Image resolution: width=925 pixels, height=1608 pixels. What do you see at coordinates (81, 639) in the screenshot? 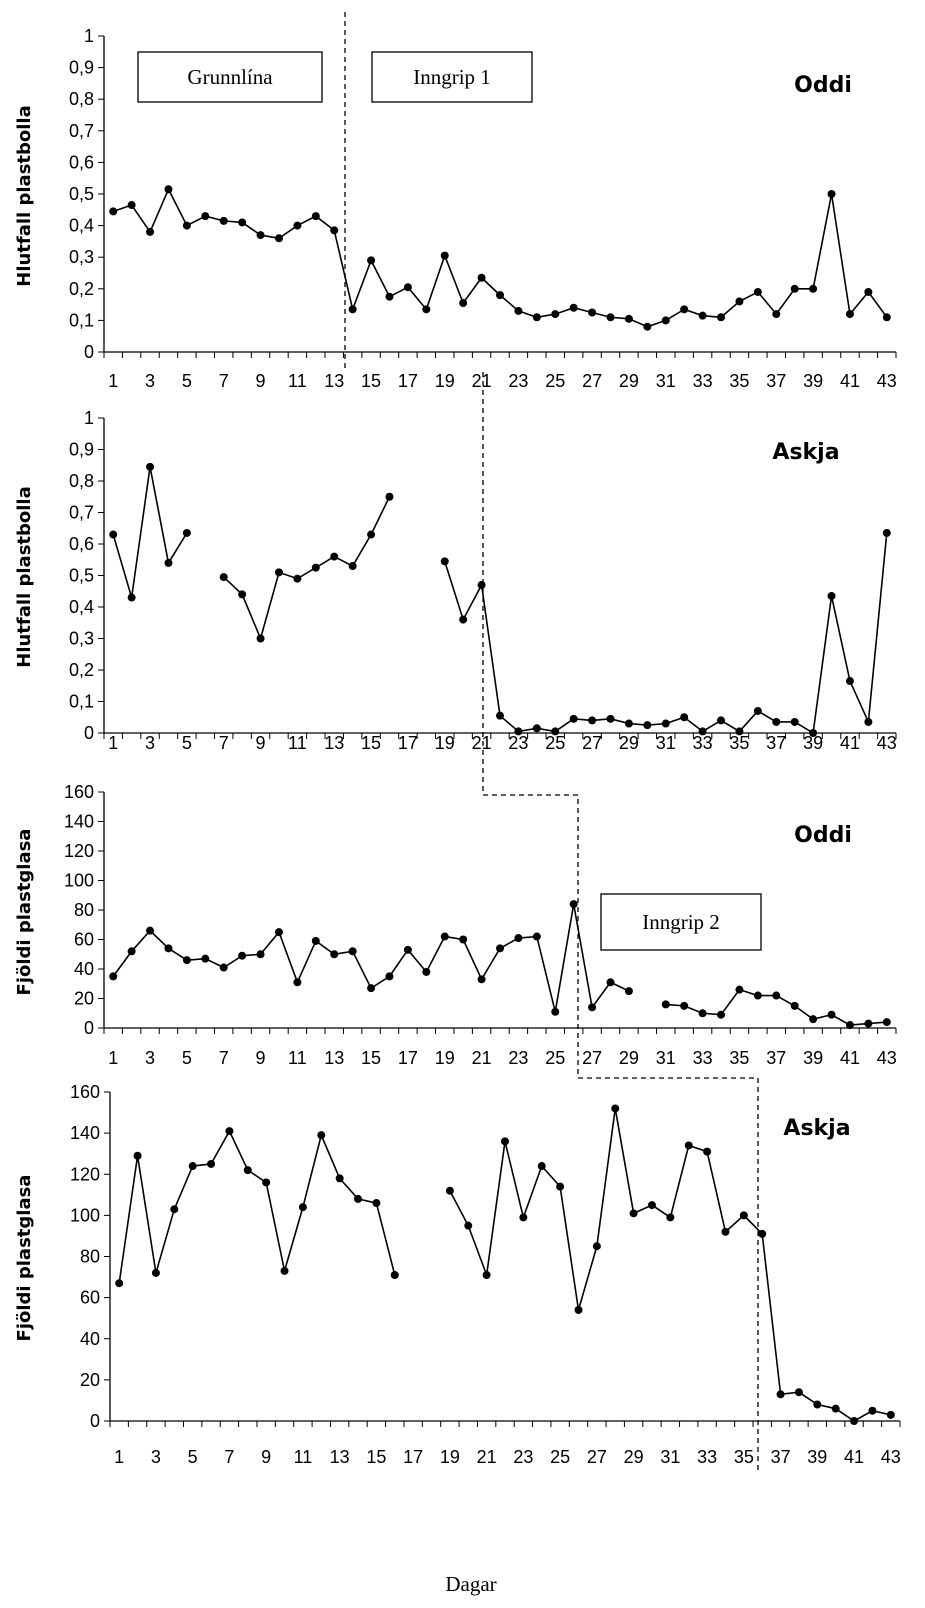
I see `y-tick-label: 0,3` at bounding box center [81, 639].